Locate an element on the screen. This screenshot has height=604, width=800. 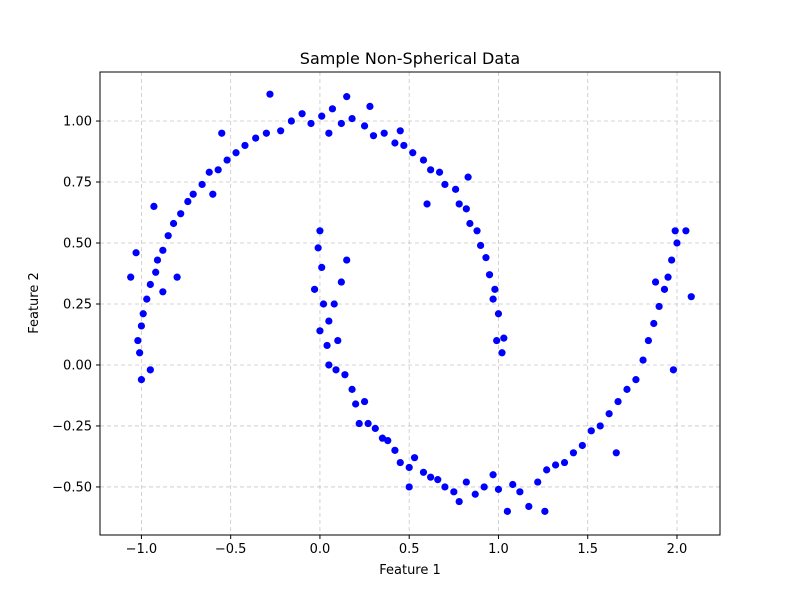
y-tick-label: −0.25 is located at coordinates (72, 426).